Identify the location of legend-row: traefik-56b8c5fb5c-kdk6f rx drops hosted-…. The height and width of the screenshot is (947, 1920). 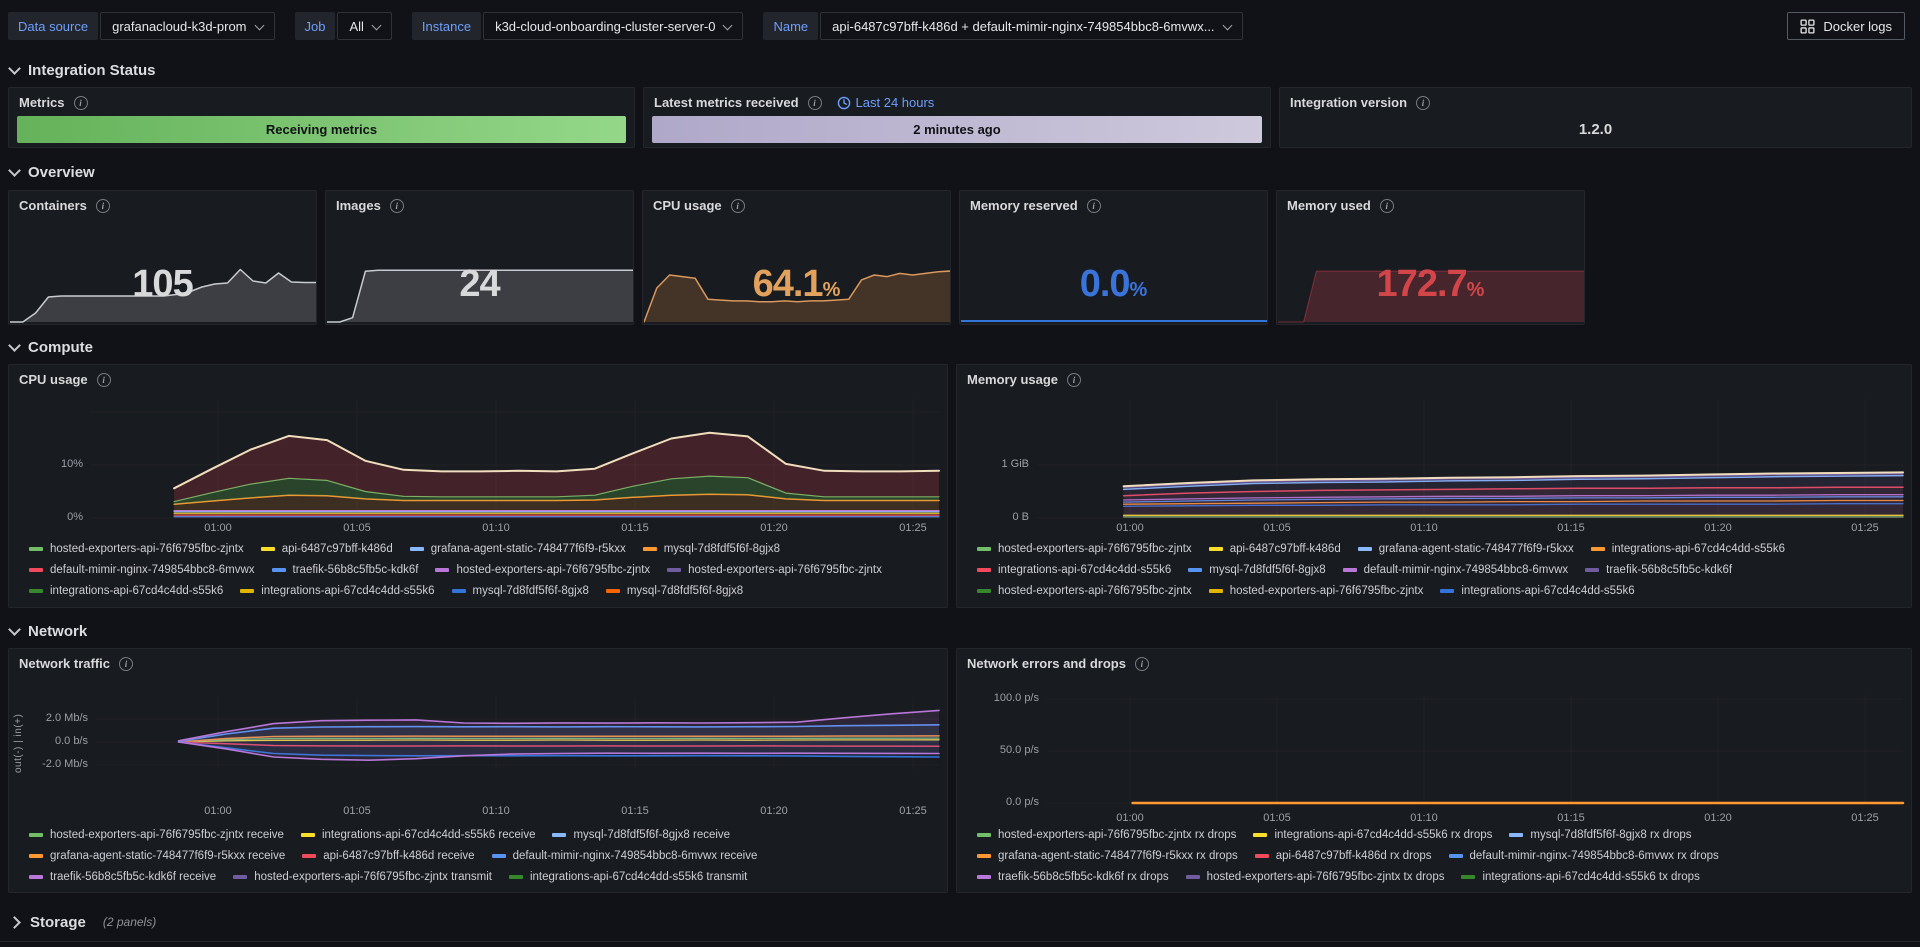
(1441, 876).